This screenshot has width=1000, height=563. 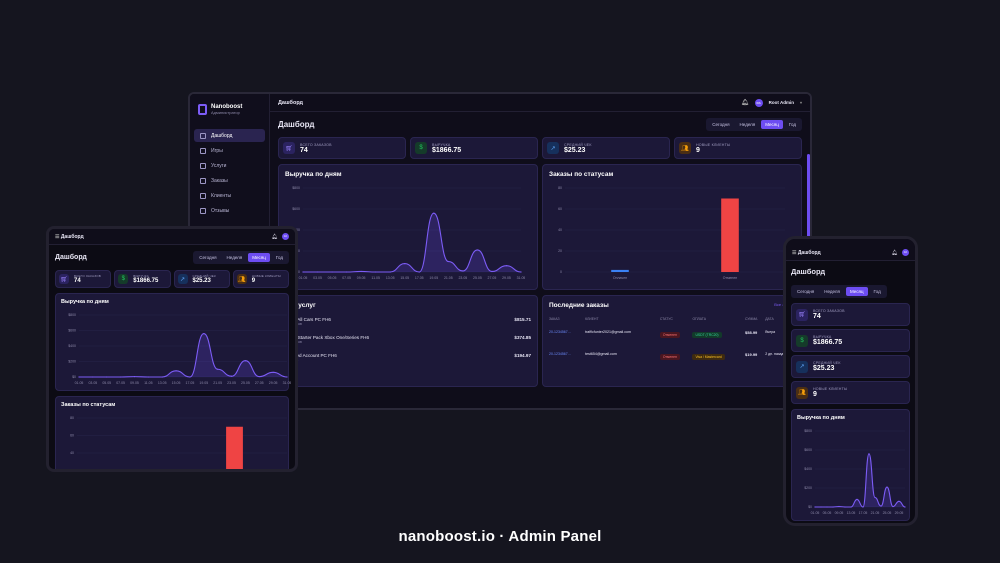 I want to click on sidebar-item-reviews: Отзывы, so click(x=229, y=210).